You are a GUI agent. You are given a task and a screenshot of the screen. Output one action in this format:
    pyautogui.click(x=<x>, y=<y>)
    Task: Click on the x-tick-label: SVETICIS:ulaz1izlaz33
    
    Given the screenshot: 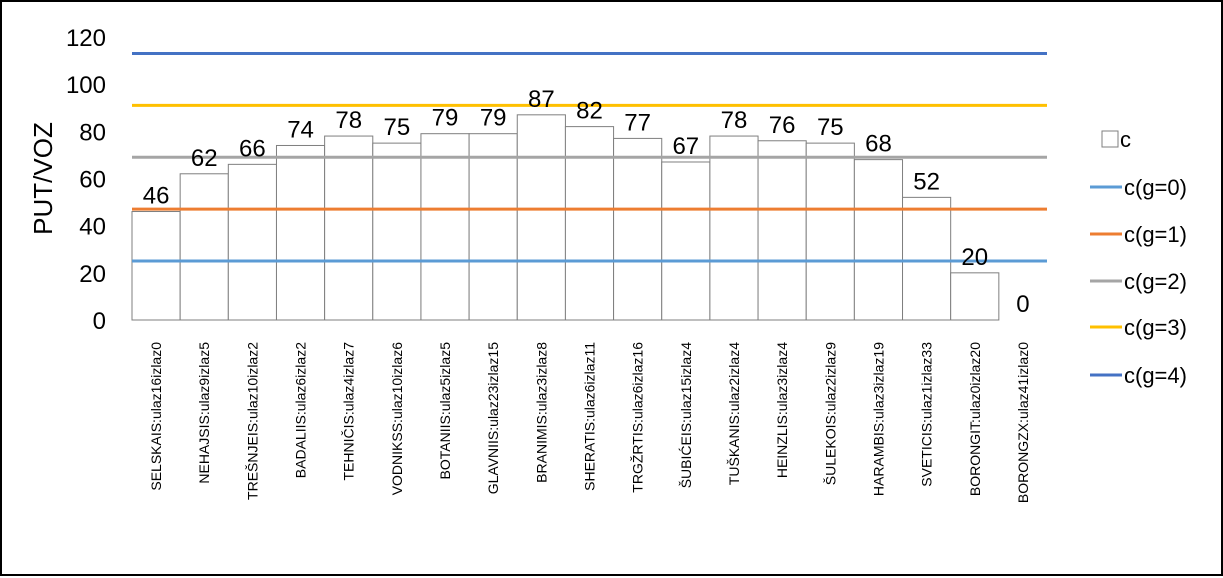 What is the action you would take?
    pyautogui.click(x=927, y=414)
    